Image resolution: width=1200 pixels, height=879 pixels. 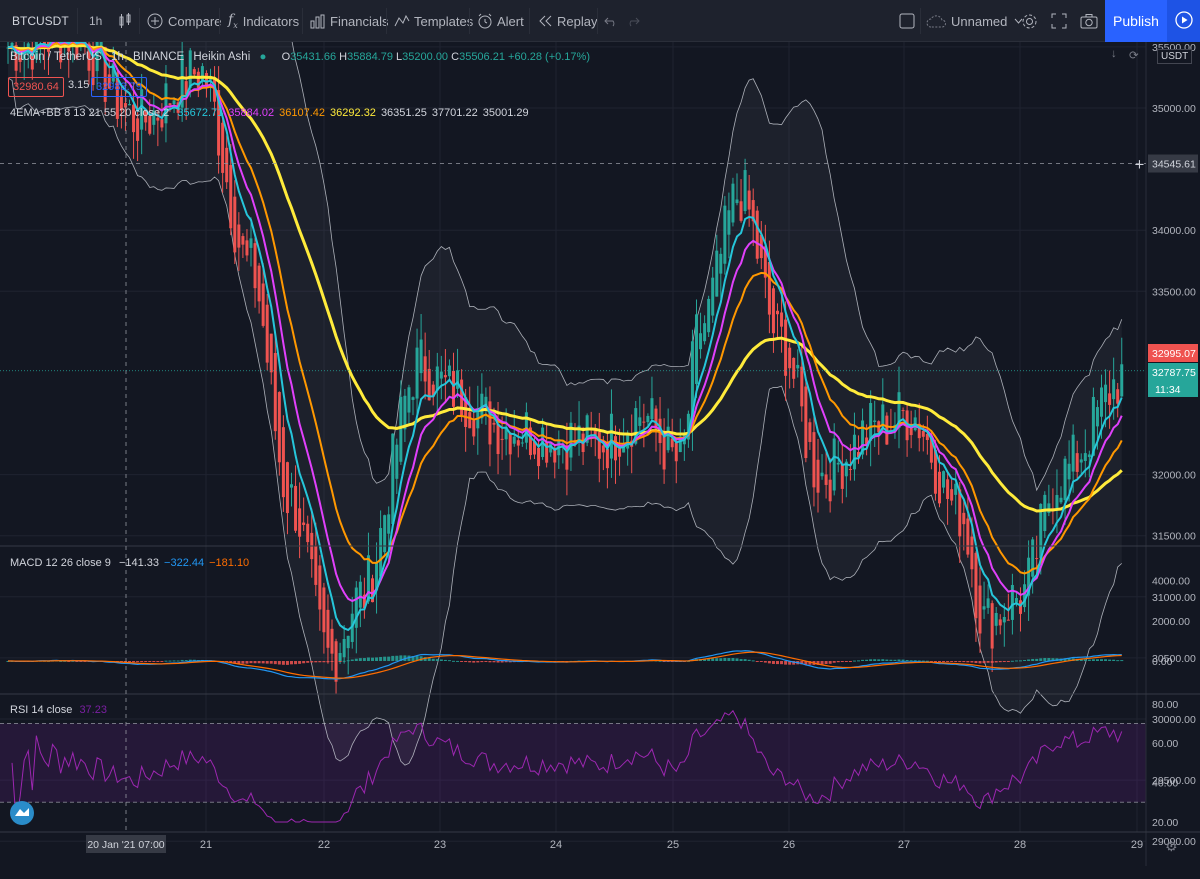 I want to click on templates-button: Templates, so click(x=433, y=21).